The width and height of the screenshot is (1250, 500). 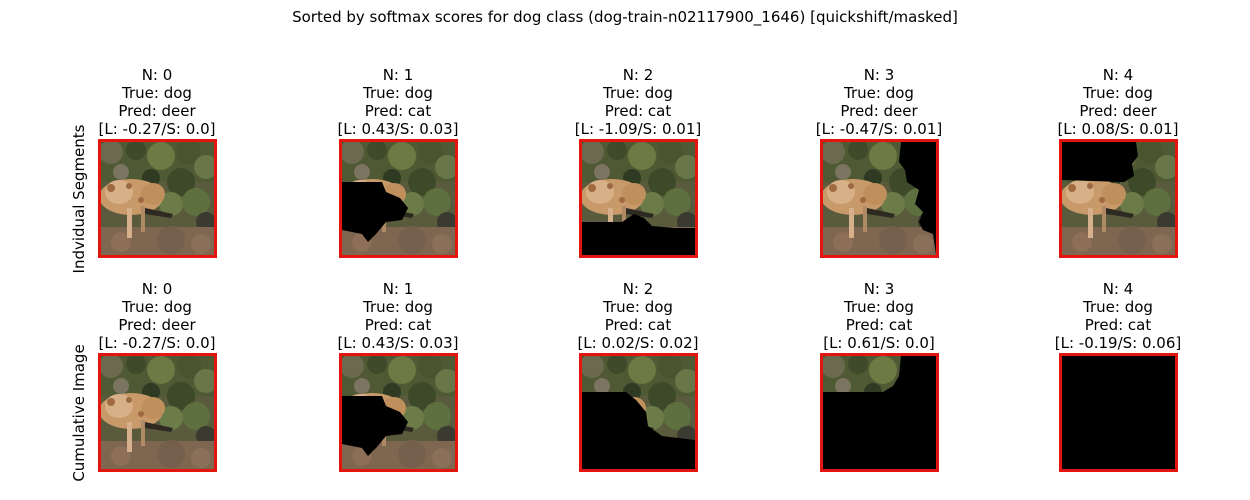 I want to click on row-label-cumulative-image: Cumulative Image, so click(x=79, y=413).